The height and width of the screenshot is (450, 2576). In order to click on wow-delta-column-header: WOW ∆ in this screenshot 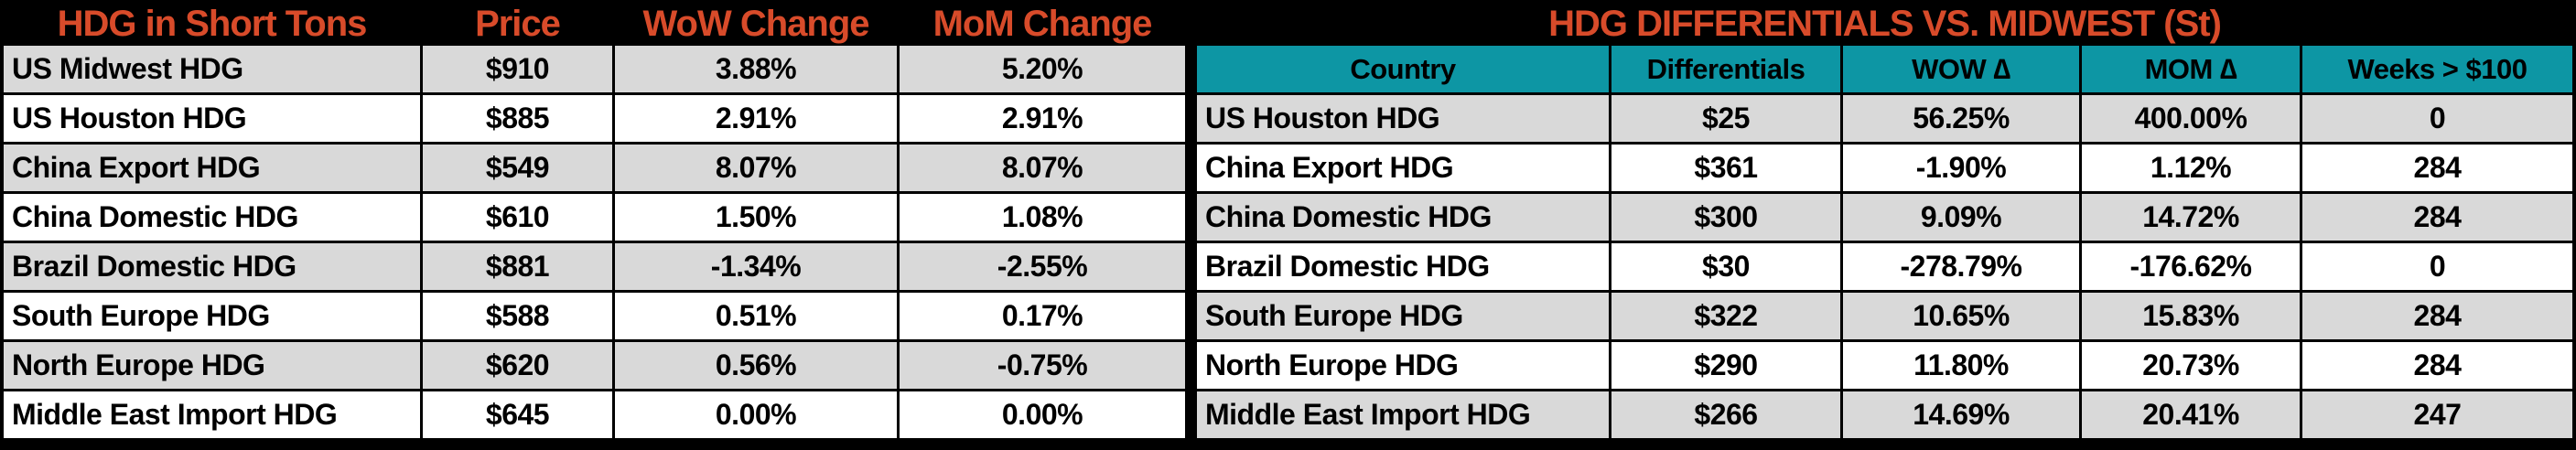, I will do `click(1961, 69)`.